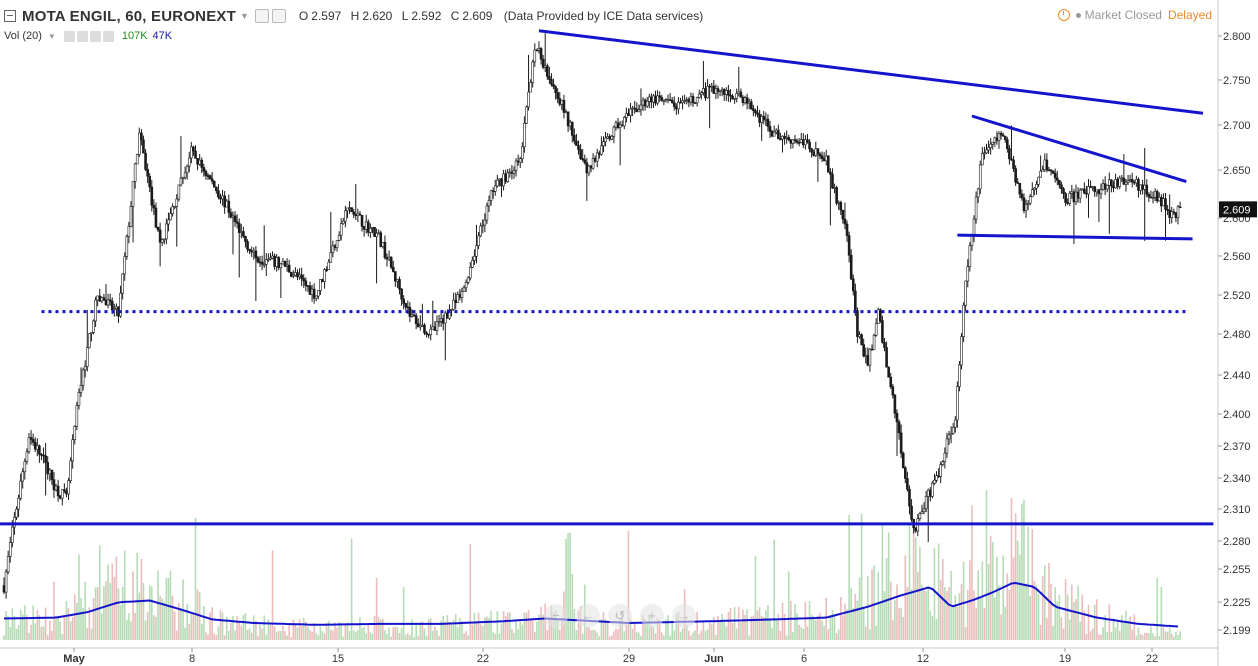 The image size is (1258, 666). Describe the element at coordinates (95, 36) in the screenshot. I see `move-icon` at that location.